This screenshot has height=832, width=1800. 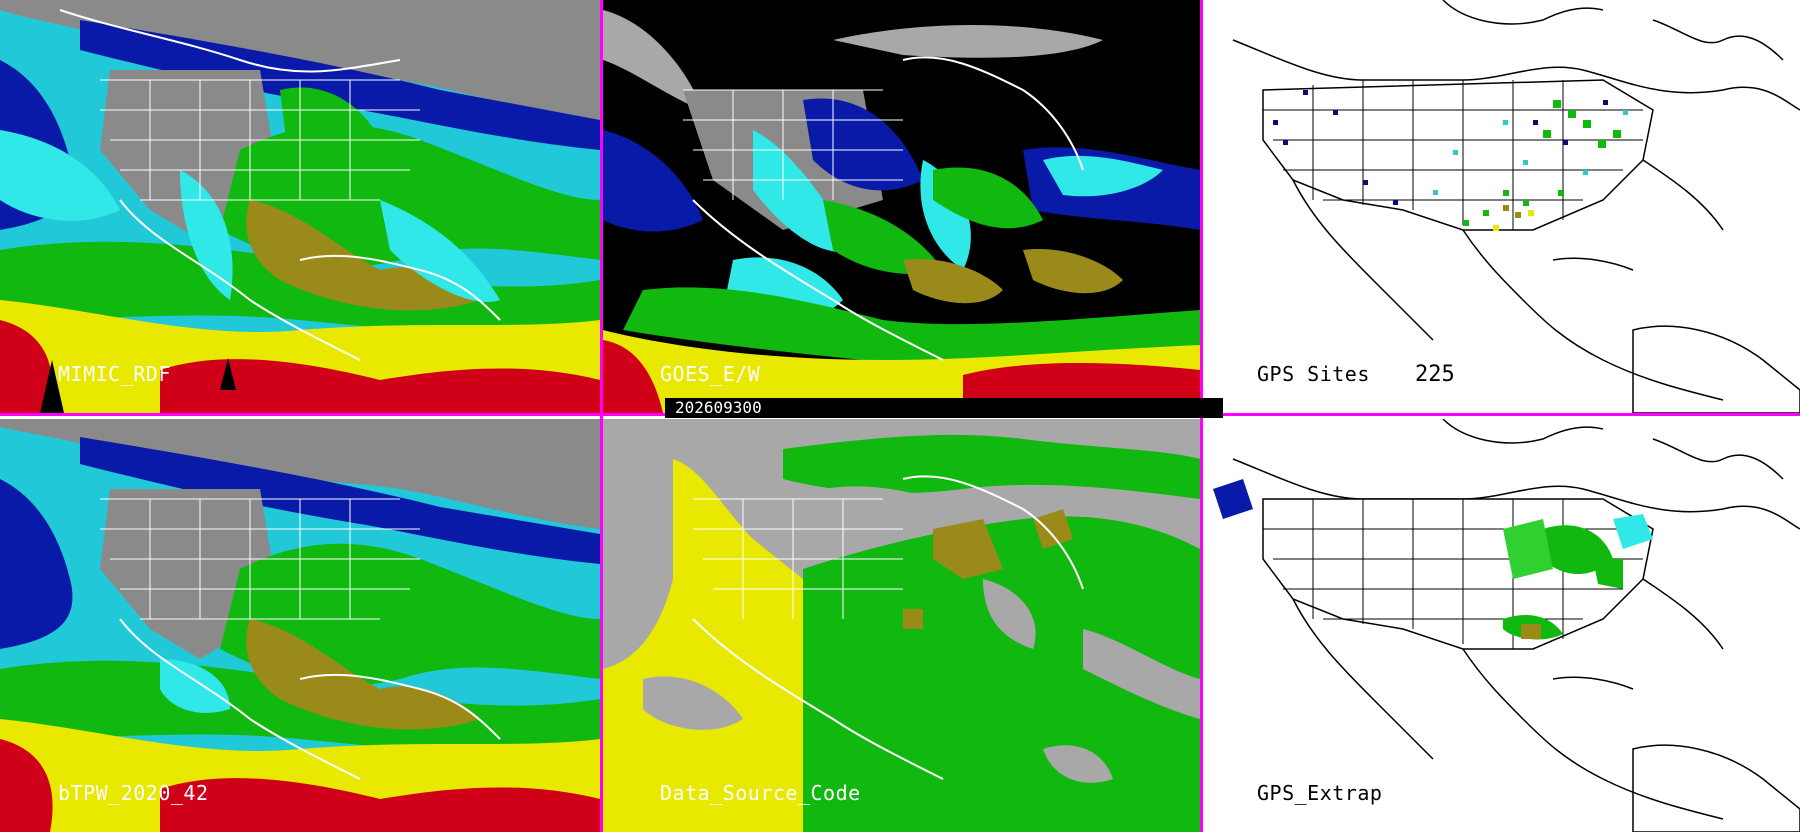 I want to click on gps-extrap-label: GPS_Extrap, so click(x=1320, y=793).